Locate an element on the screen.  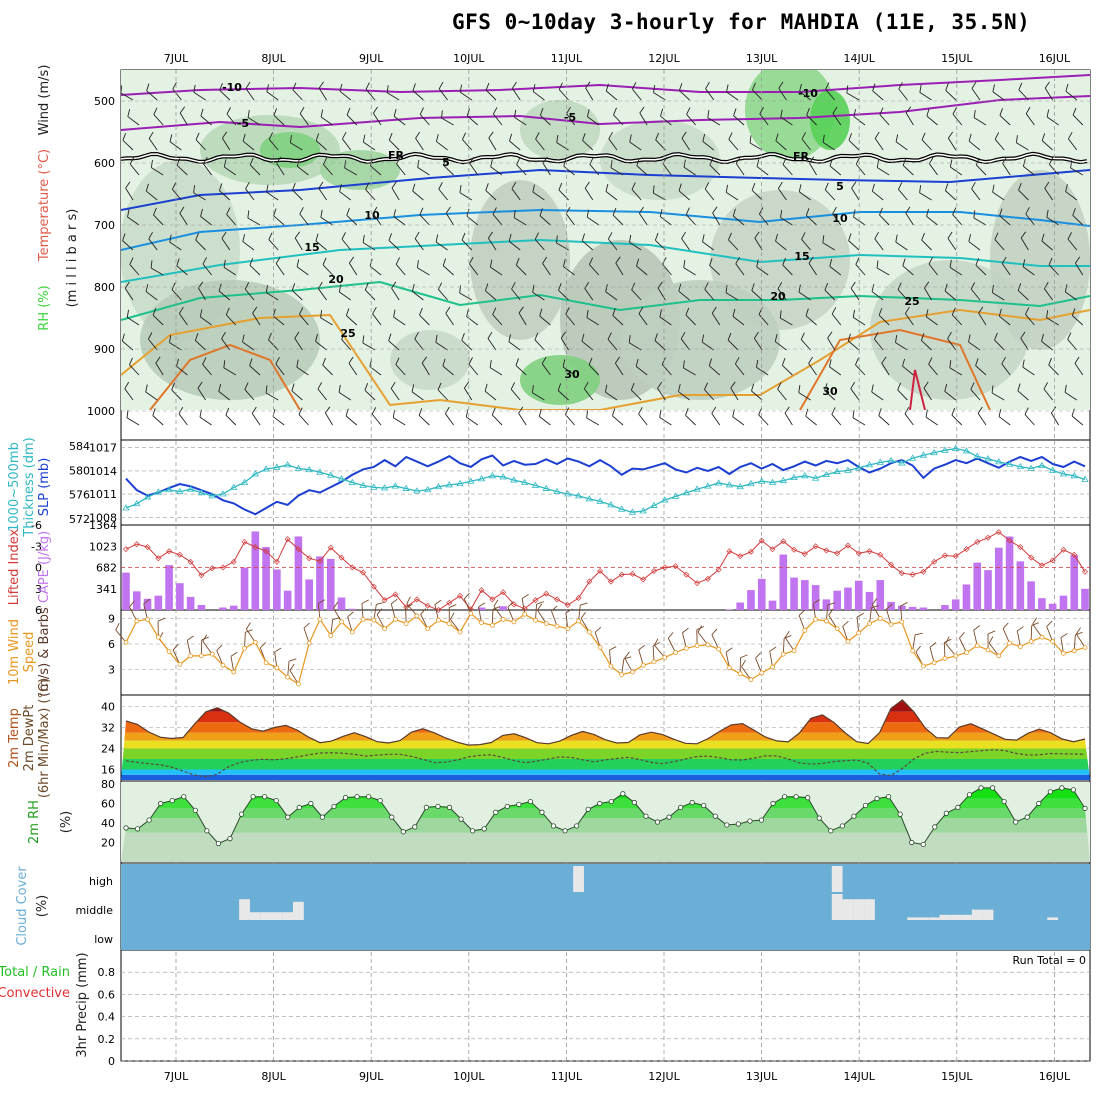
lifted-index-line is located at coordinates (605, 571).